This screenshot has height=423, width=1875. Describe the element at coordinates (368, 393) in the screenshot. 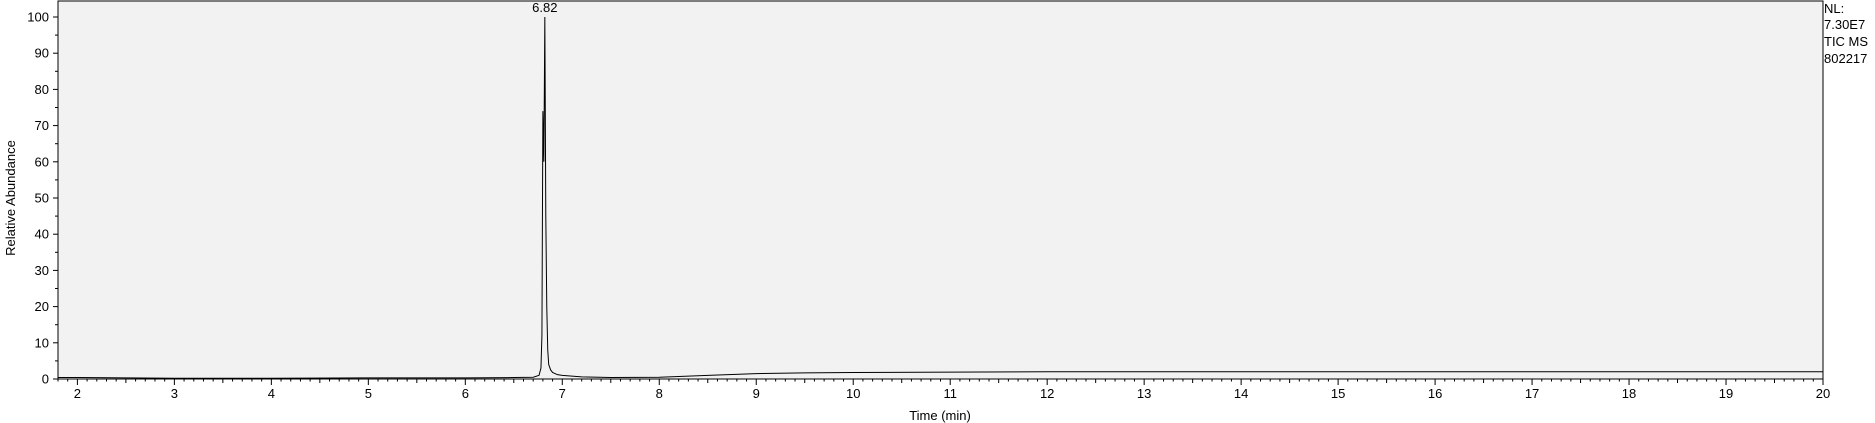

I see `x-tick-label: 5` at that location.